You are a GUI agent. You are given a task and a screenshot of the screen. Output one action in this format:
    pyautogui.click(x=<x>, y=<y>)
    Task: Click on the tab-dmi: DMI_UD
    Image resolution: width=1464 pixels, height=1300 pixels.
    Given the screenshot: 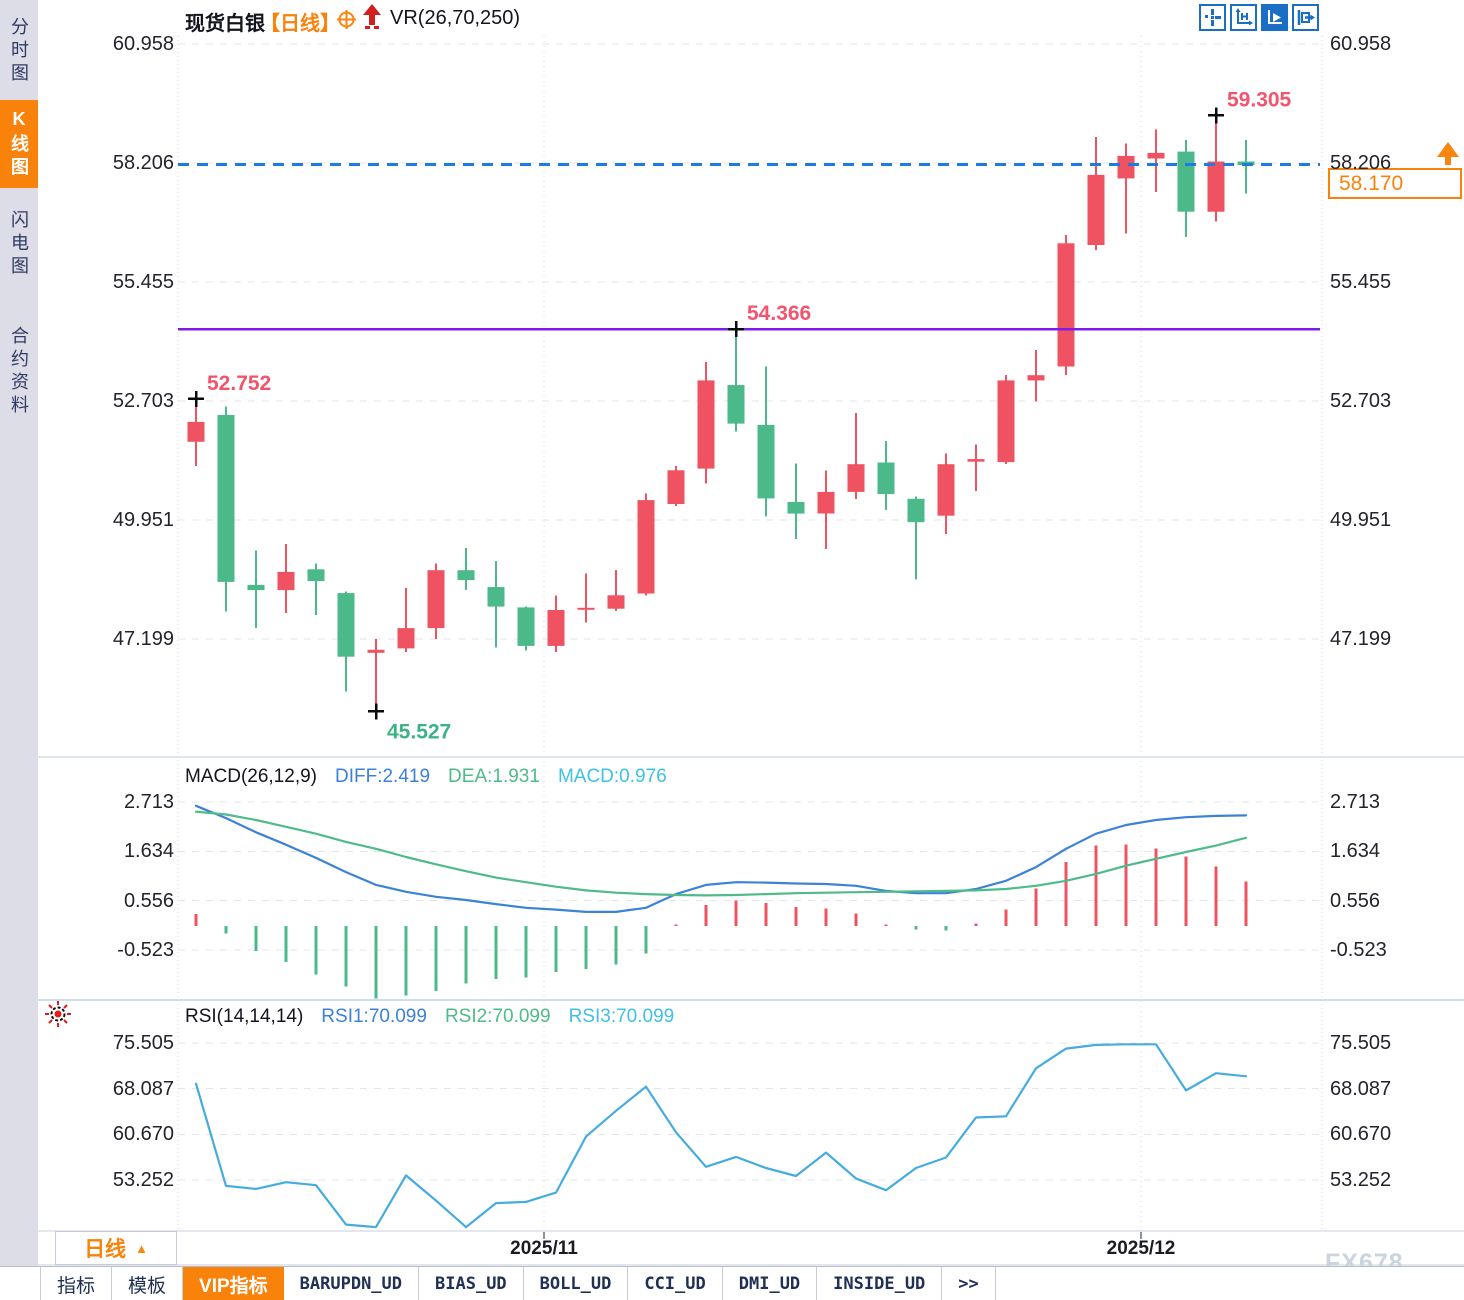 What is the action you would take?
    pyautogui.click(x=770, y=1283)
    